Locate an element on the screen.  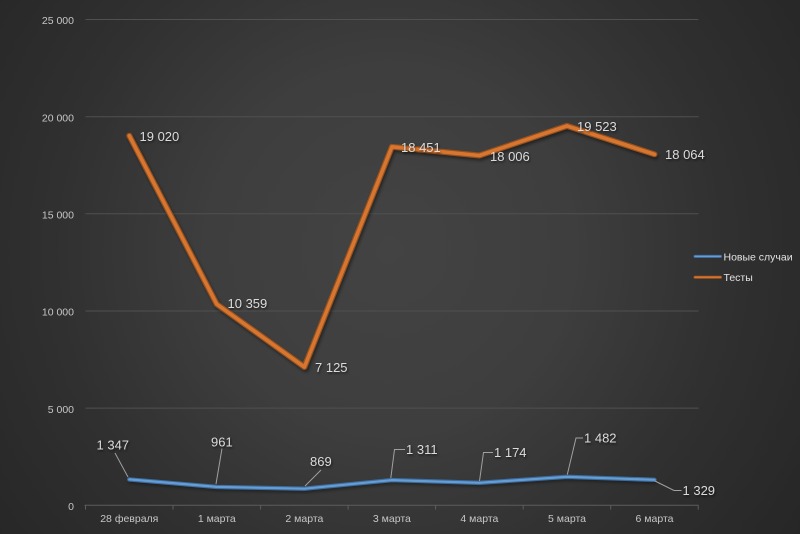
svg-text: 18 451 is located at coordinates (421, 147).